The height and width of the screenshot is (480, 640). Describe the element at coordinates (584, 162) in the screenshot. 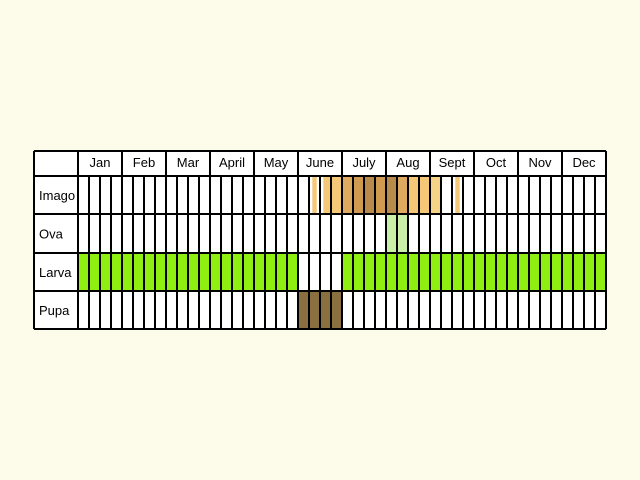

I see `month-label-dec: Dec` at that location.